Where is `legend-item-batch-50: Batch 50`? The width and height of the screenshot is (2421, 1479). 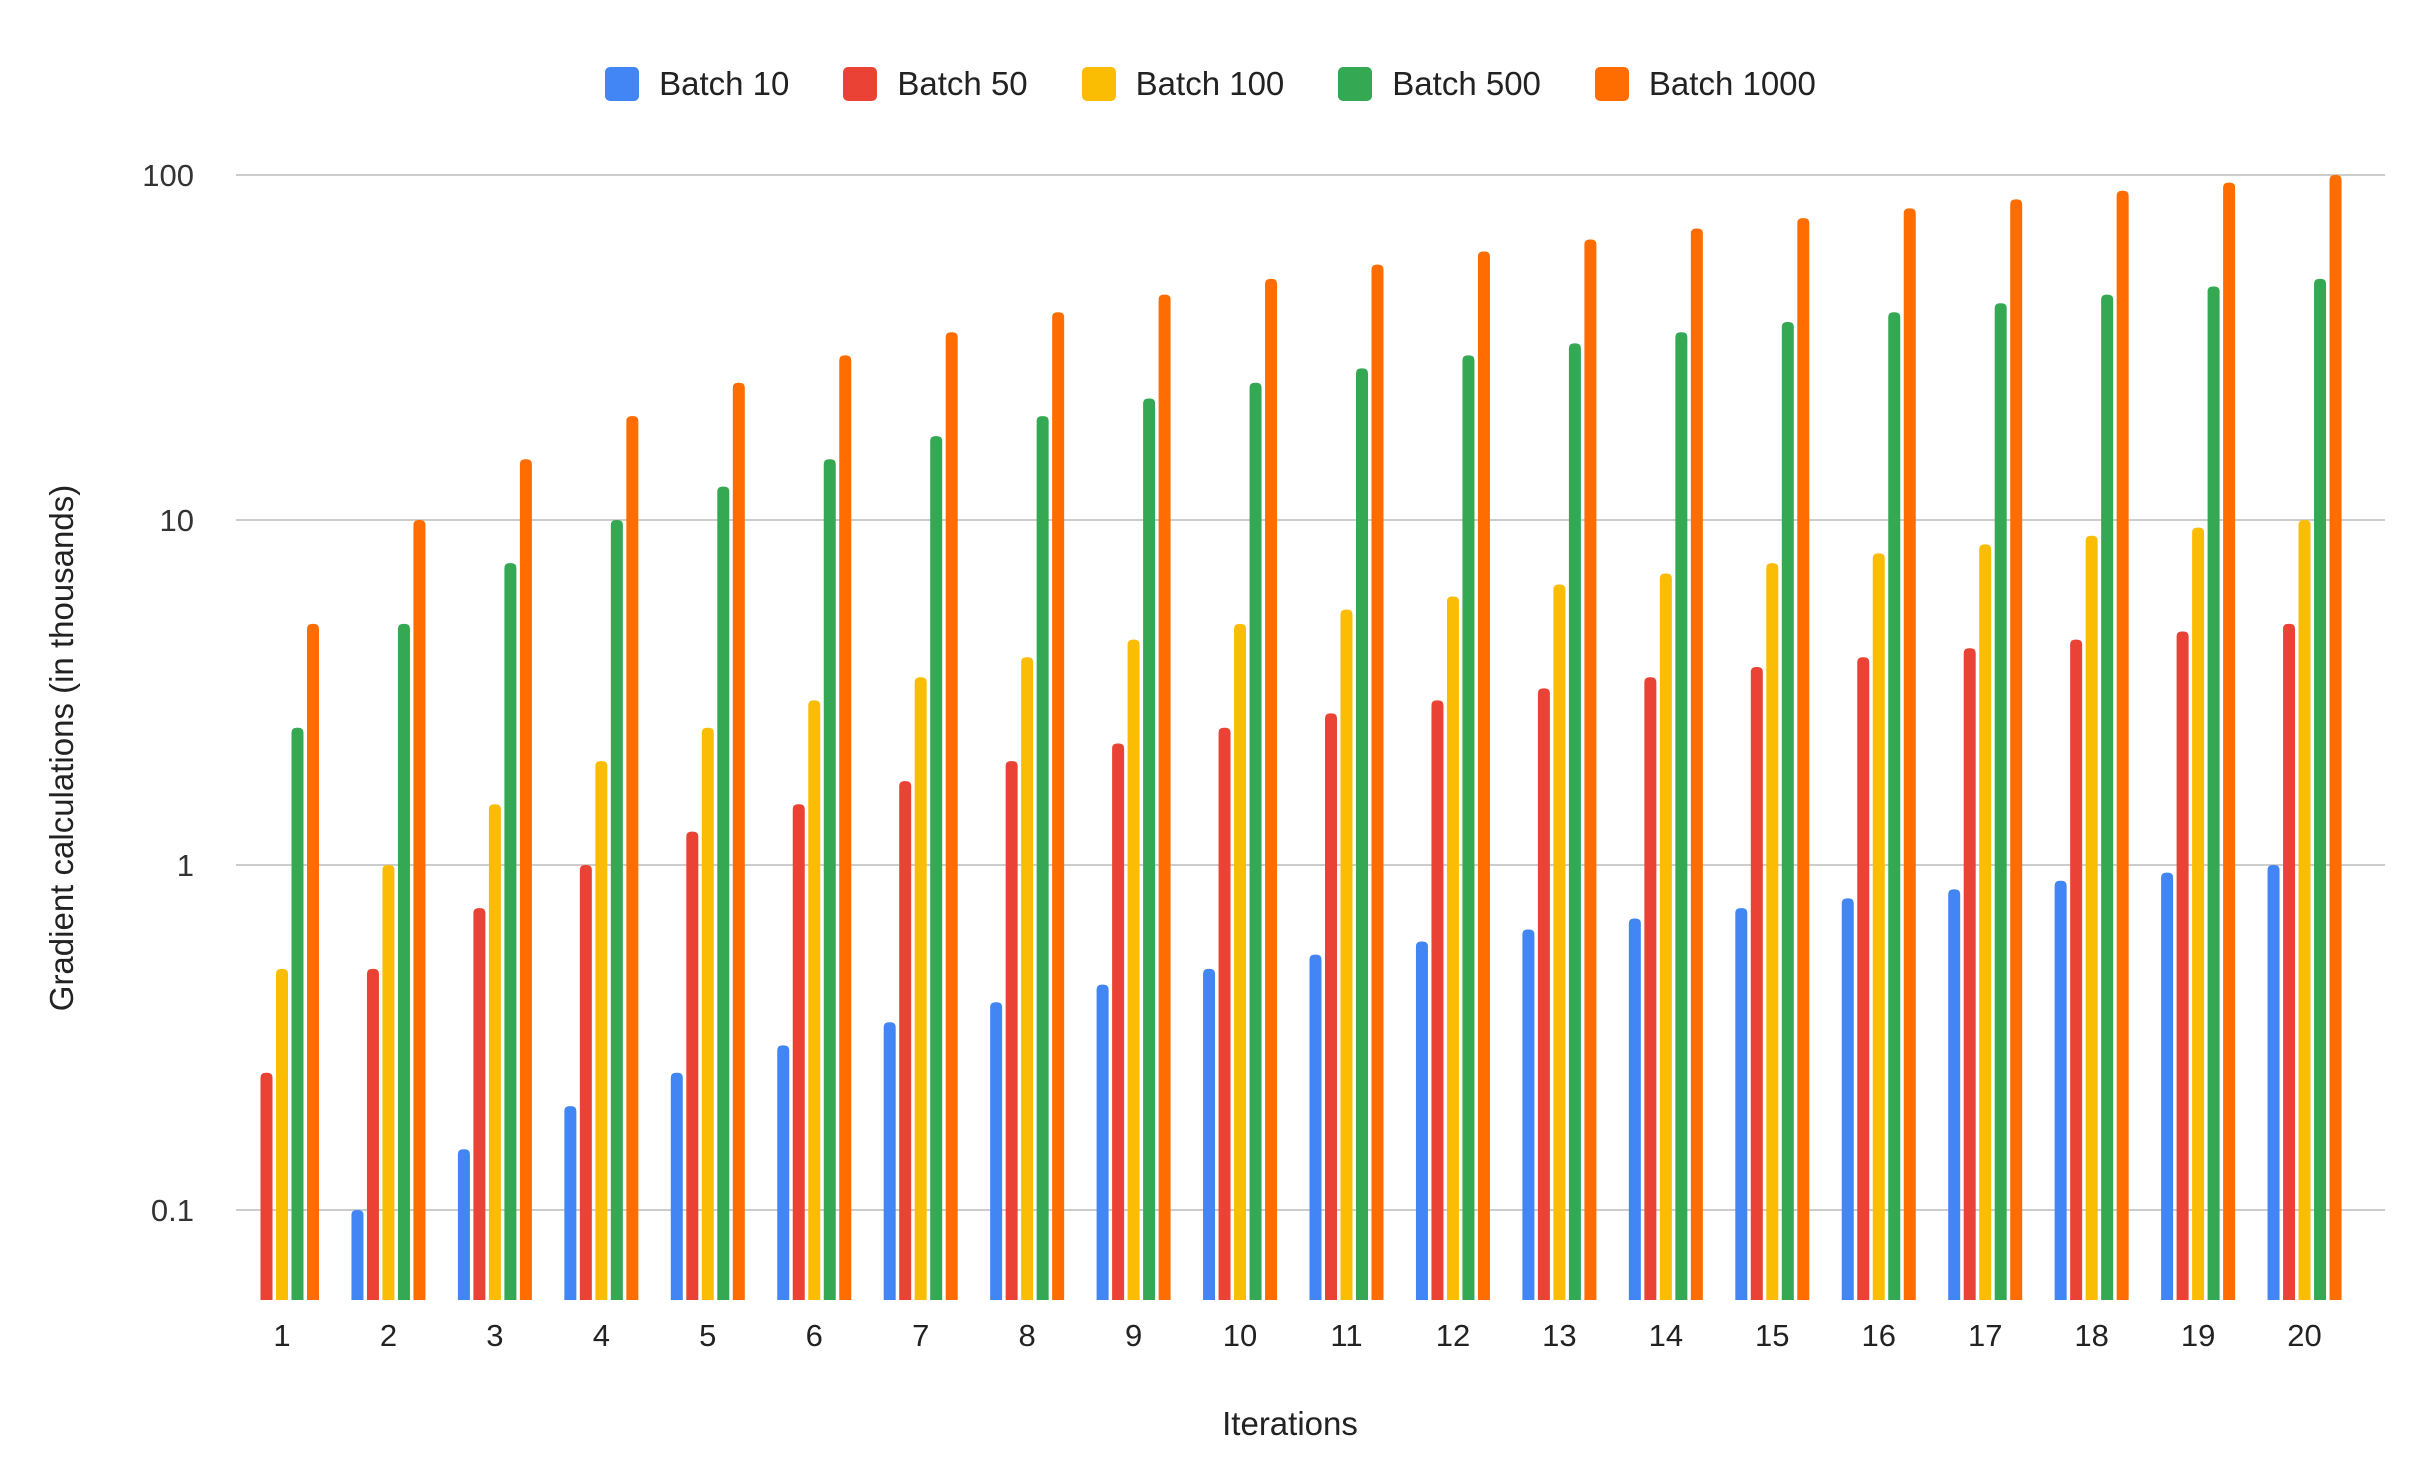 legend-item-batch-50: Batch 50 is located at coordinates (935, 84).